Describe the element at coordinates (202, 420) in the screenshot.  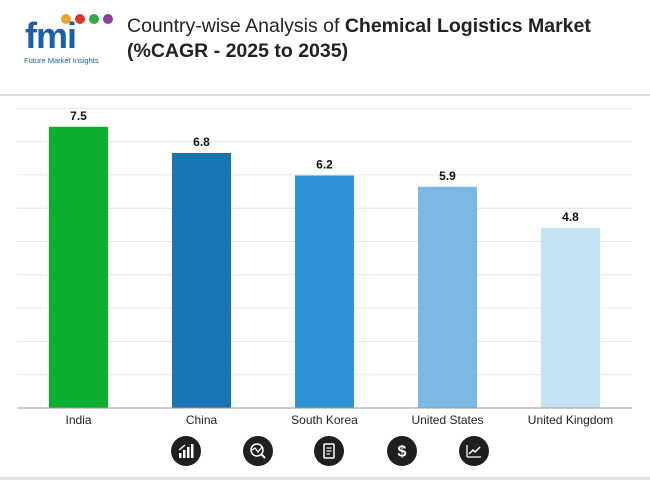
I see `x-tick-label: China` at that location.